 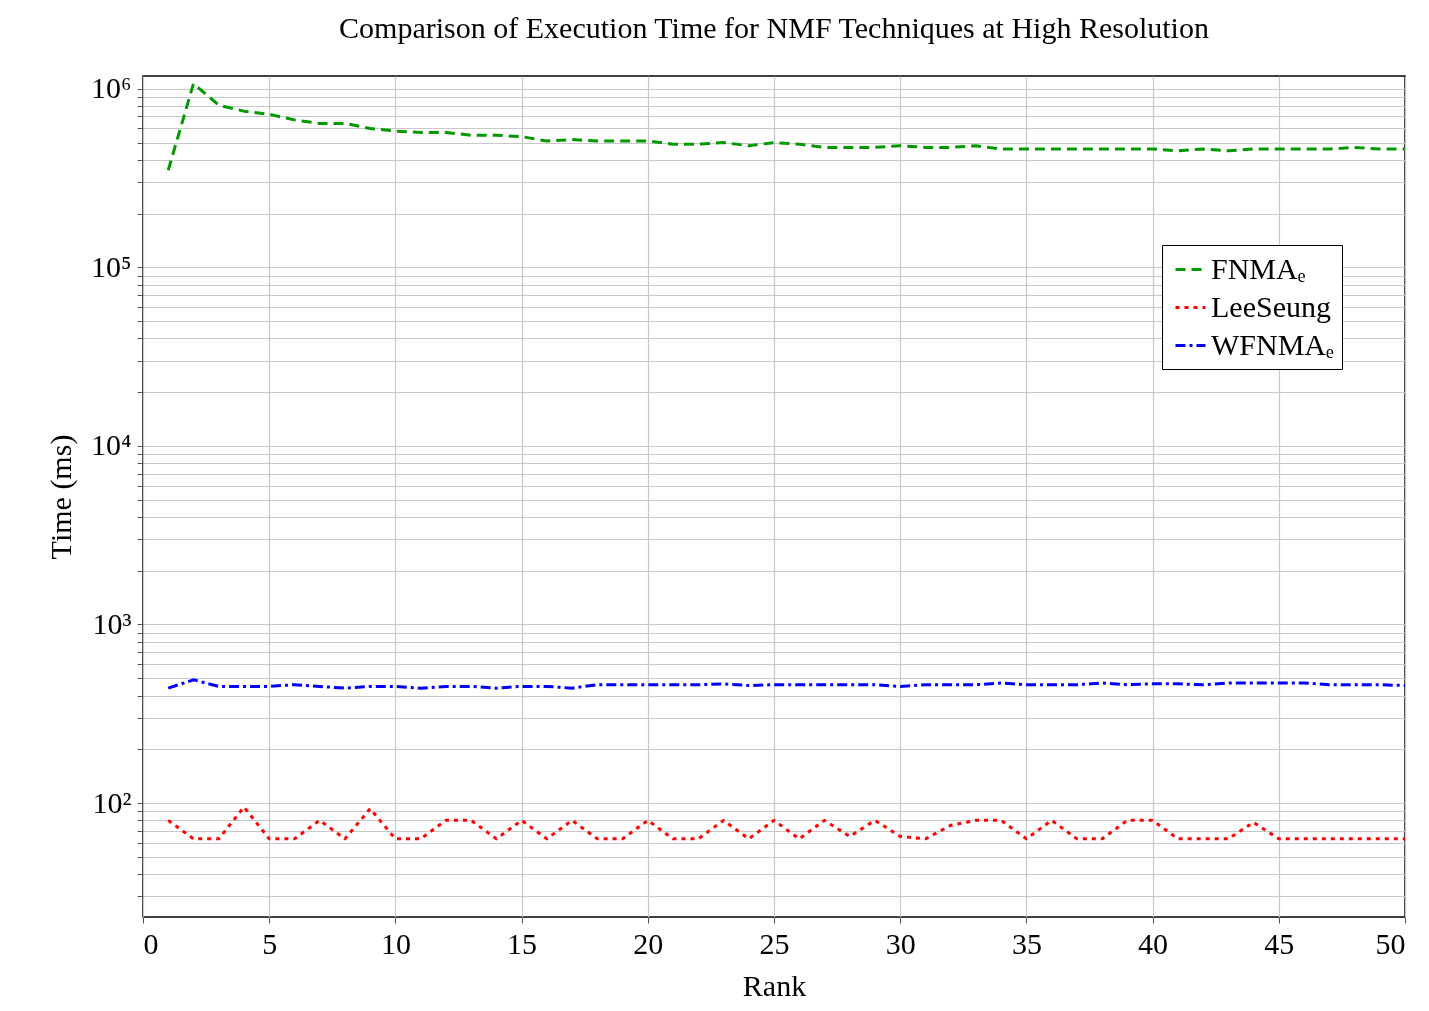 What do you see at coordinates (774, 27) in the screenshot?
I see `chart-title: Comparison of Execution Time for NMF Techniques at High Resolution` at bounding box center [774, 27].